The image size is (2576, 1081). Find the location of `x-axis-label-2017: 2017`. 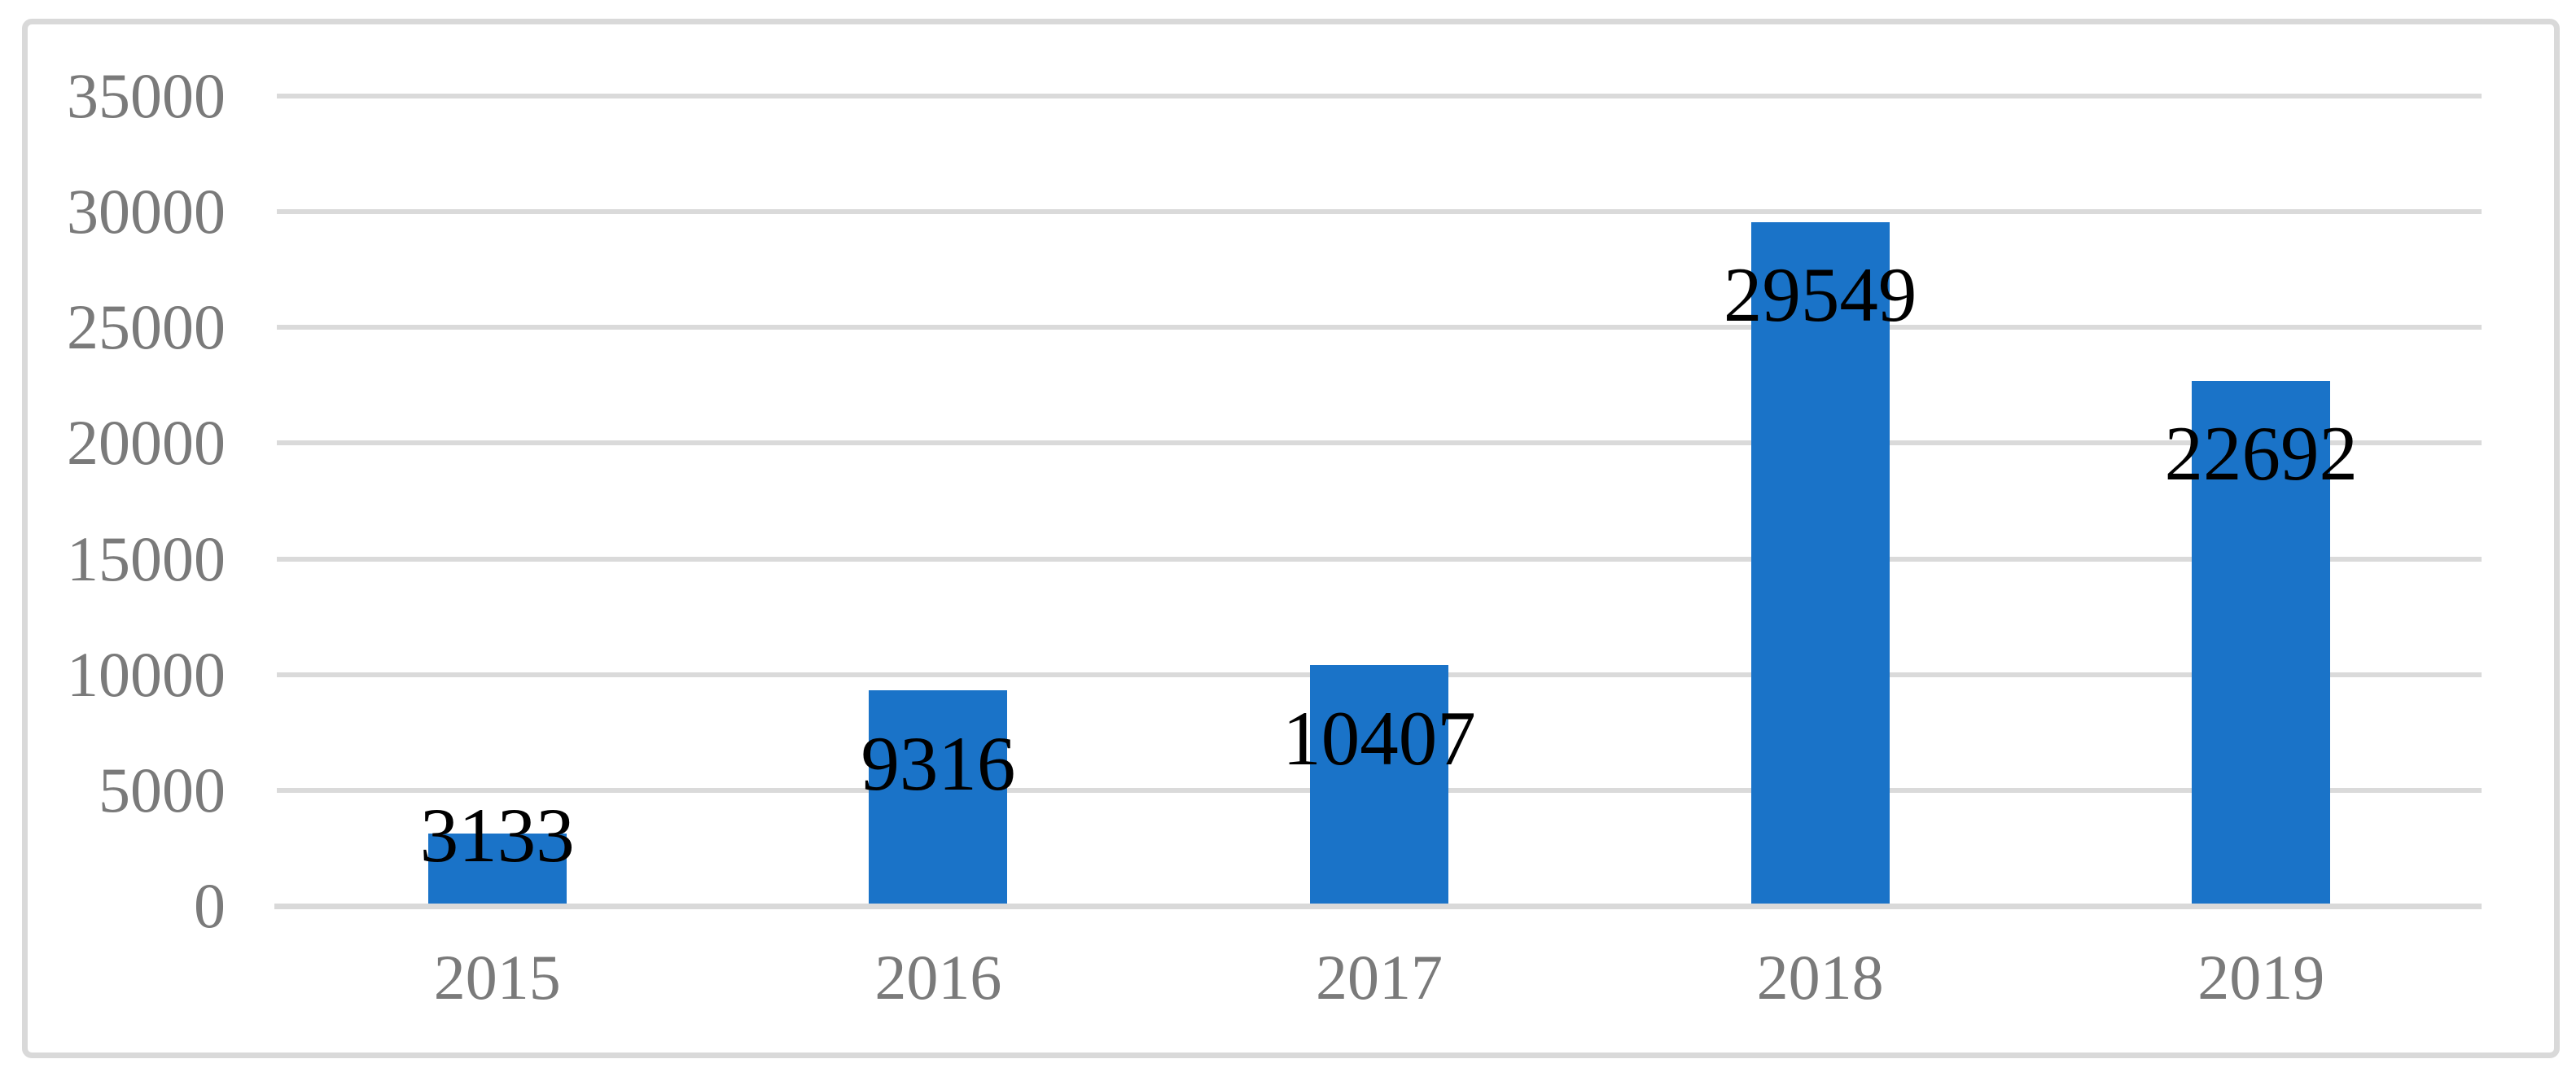

x-axis-label-2017: 2017 is located at coordinates (1379, 978).